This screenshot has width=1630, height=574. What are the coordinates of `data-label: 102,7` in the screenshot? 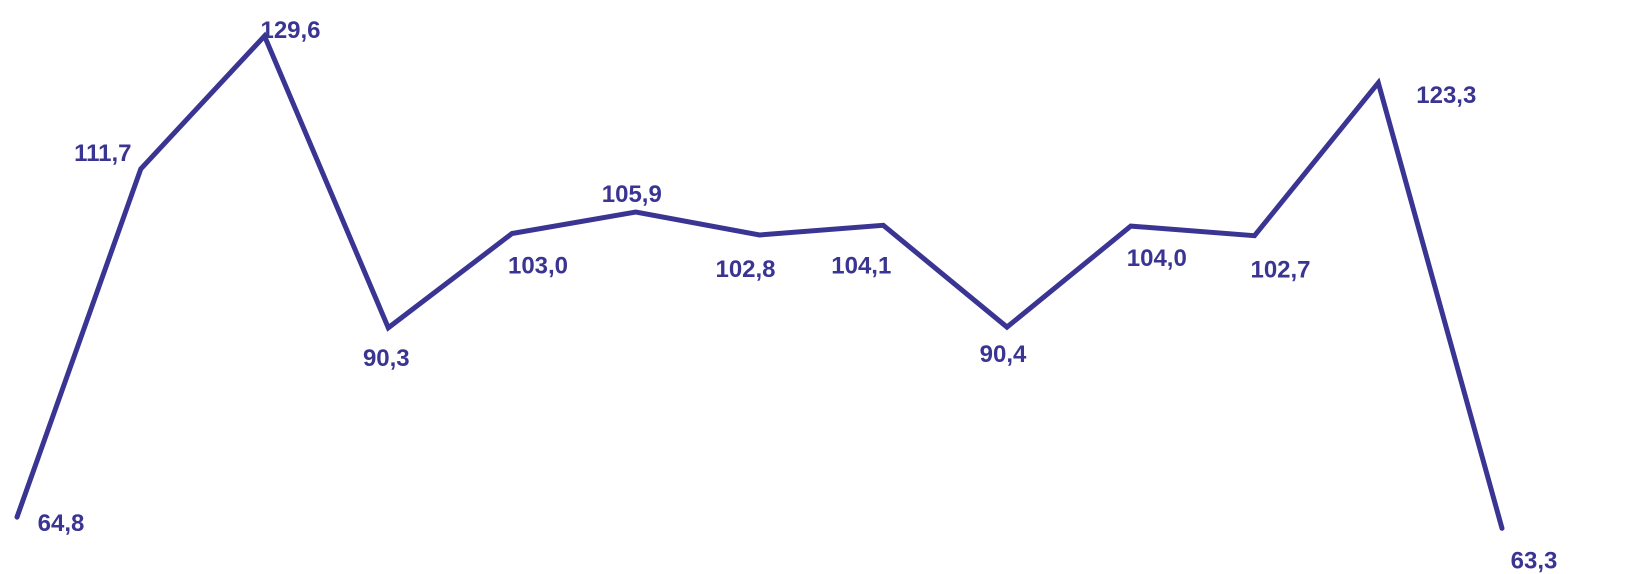 It's located at (1280, 270).